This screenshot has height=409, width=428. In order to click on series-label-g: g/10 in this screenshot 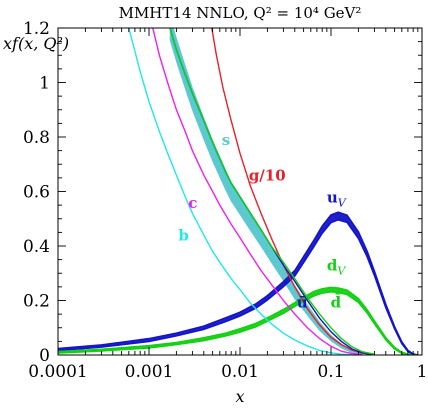, I will do `click(267, 176)`.